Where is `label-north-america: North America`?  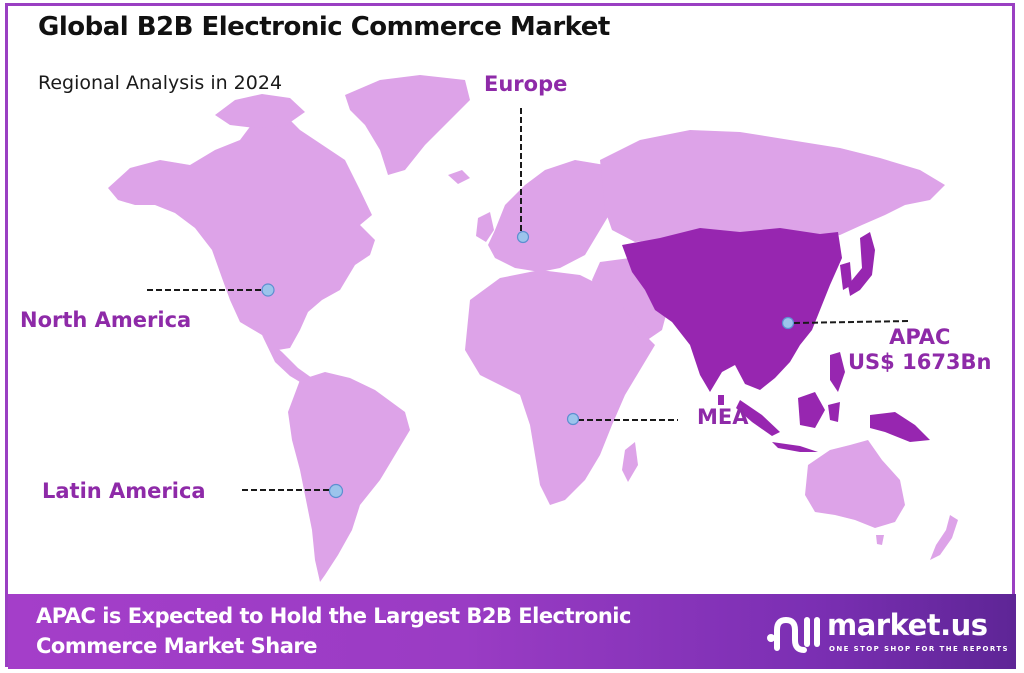 label-north-america: North America is located at coordinates (106, 320).